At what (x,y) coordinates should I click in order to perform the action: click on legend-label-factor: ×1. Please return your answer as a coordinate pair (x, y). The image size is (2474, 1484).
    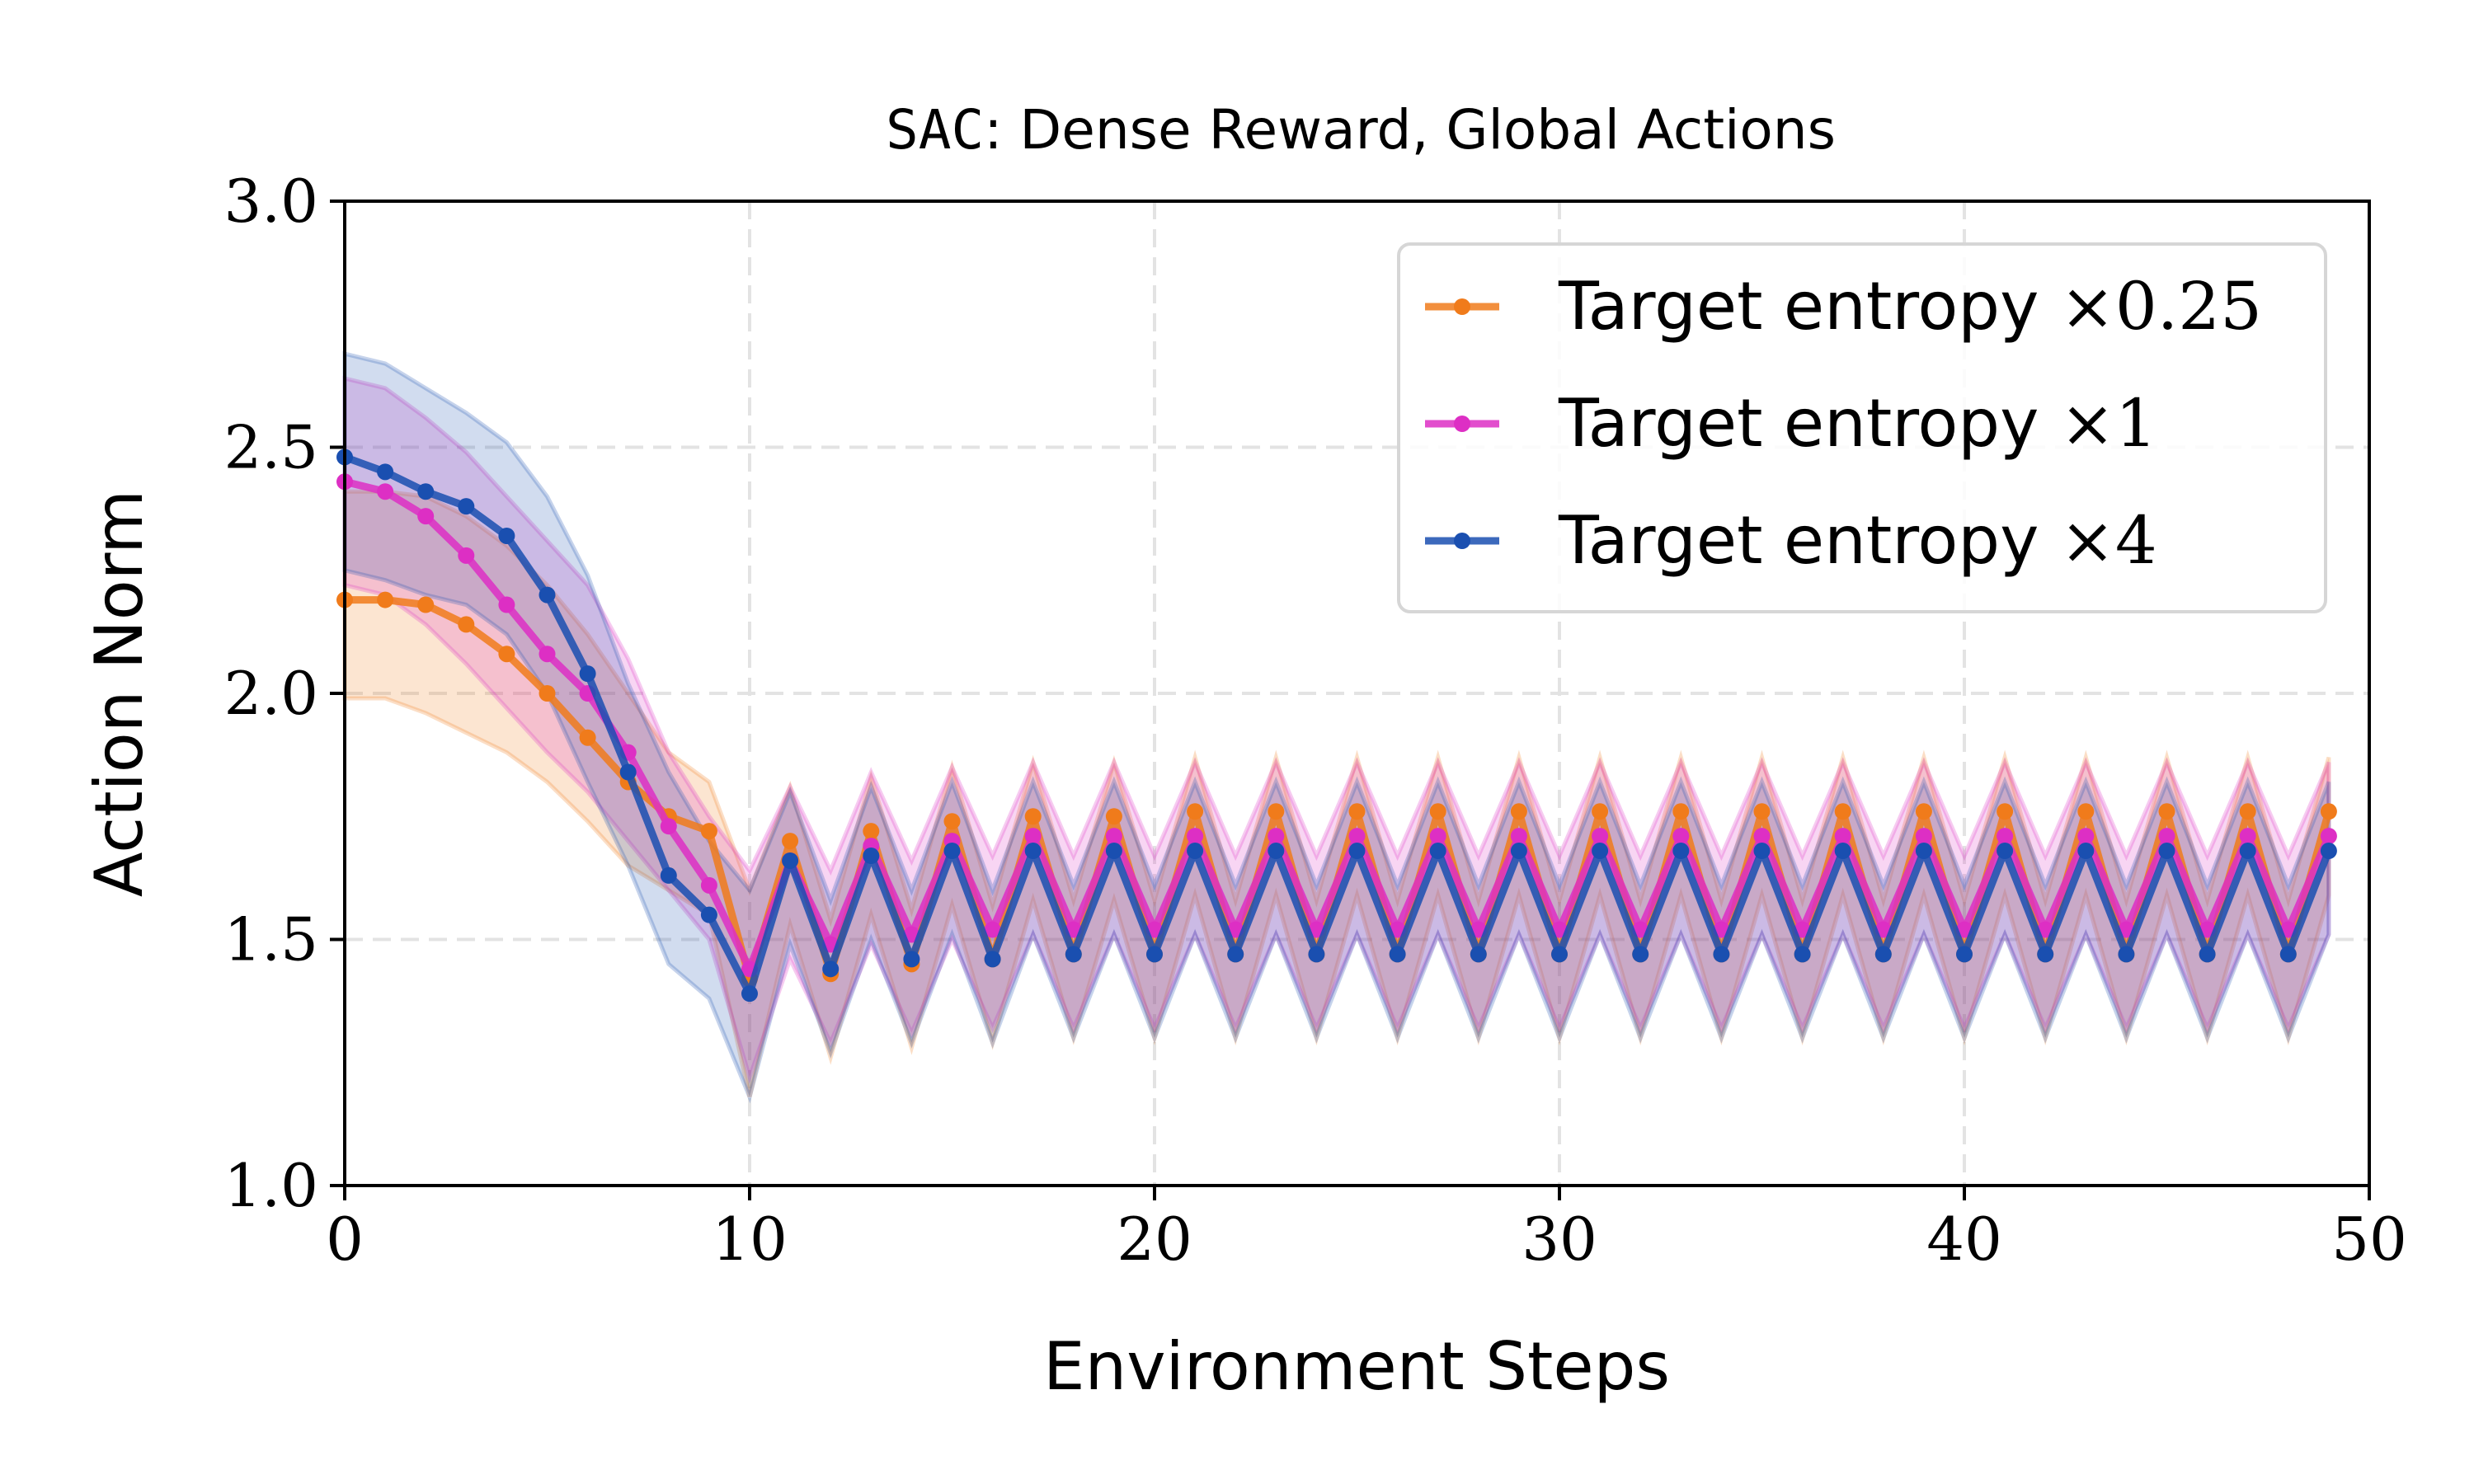
    Looking at the image, I should click on (2108, 423).